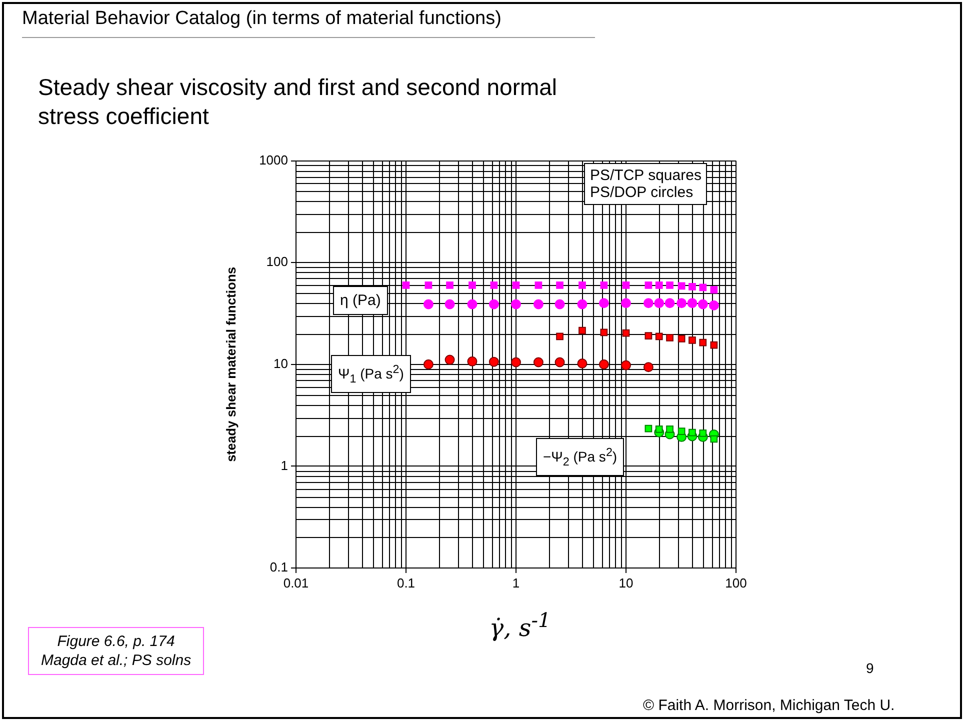 This screenshot has width=964, height=721. What do you see at coordinates (870, 668) in the screenshot?
I see `text: 9` at bounding box center [870, 668].